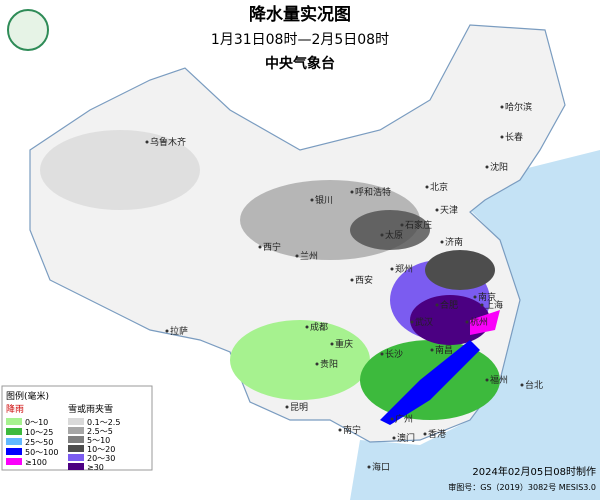 This screenshot has height=504, width=600. Describe the element at coordinates (36, 462) in the screenshot. I see `legend-label: ≥100` at that location.